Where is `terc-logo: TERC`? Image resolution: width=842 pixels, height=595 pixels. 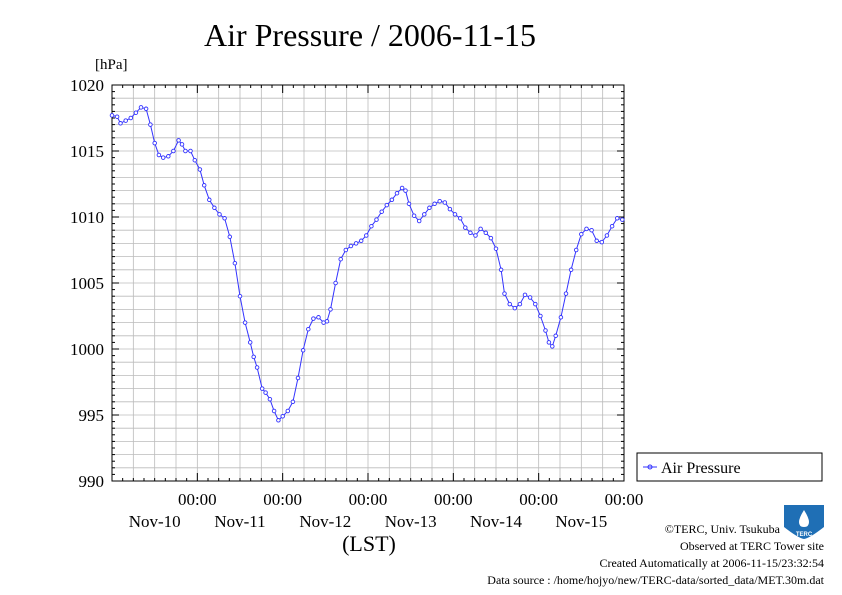
terc-logo: TERC is located at coordinates (804, 522).